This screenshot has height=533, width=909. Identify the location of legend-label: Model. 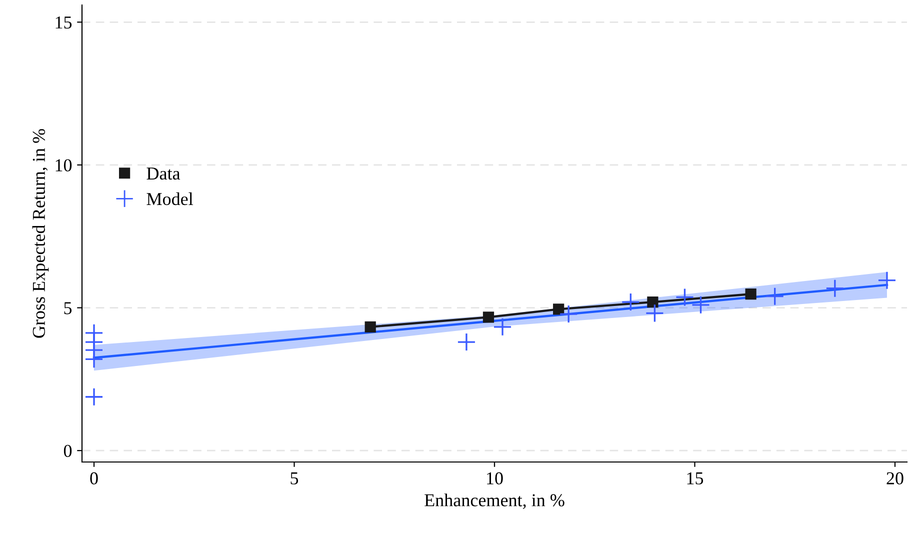
(169, 199).